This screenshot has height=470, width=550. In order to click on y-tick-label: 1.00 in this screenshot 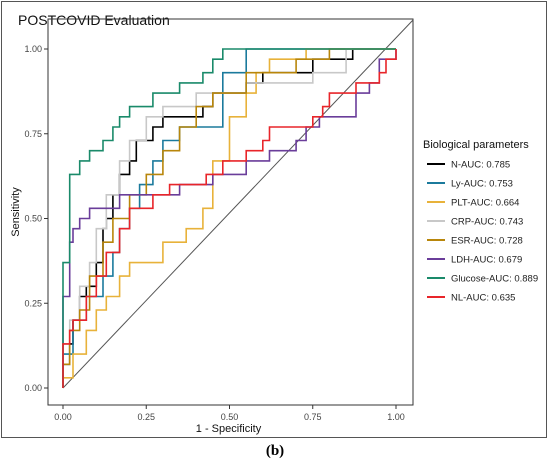, I will do `click(33, 49)`.